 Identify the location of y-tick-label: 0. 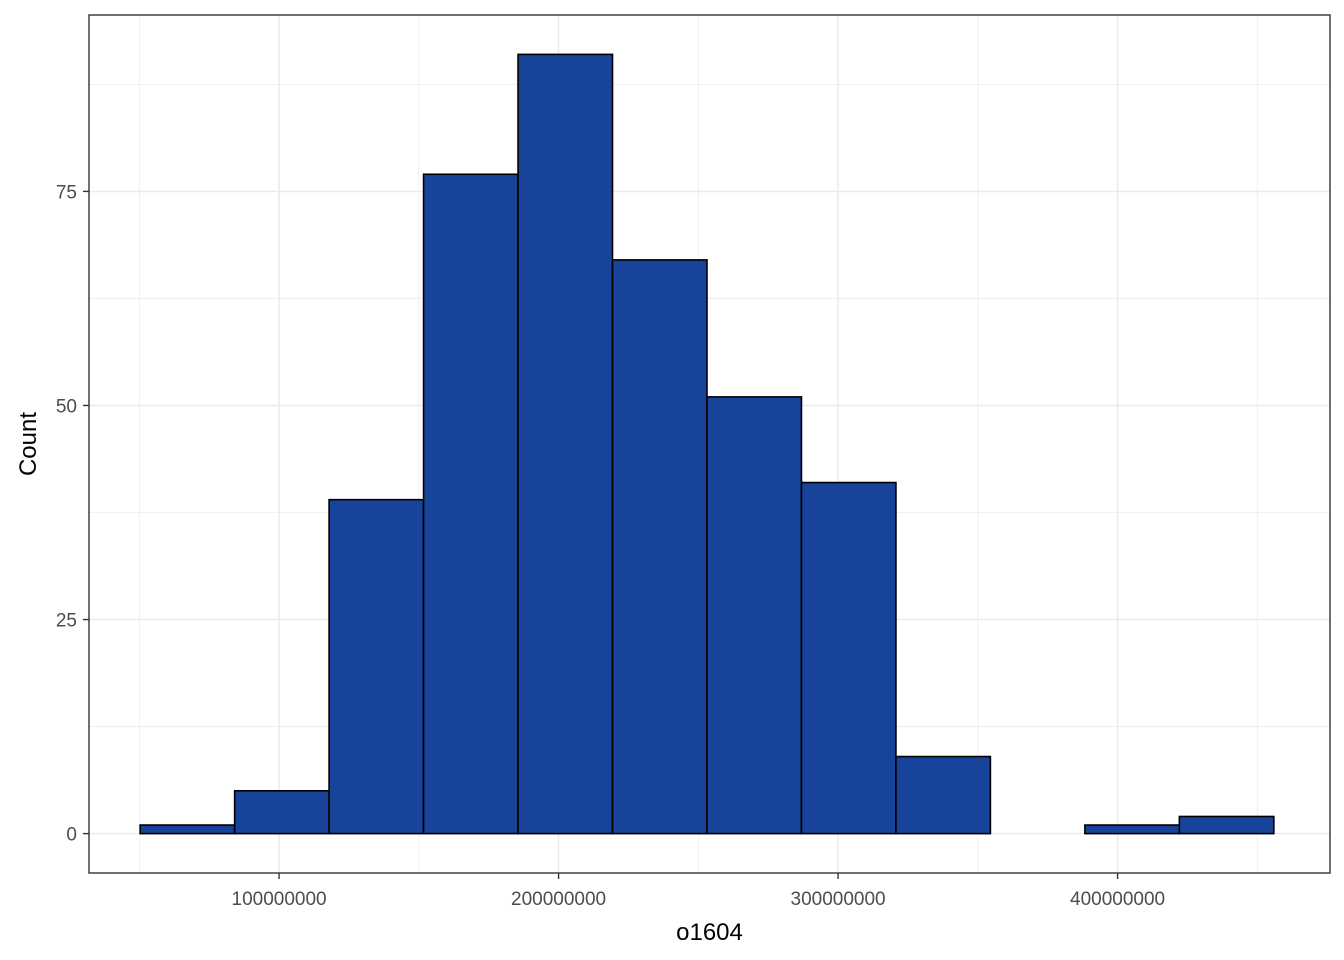
(71, 835).